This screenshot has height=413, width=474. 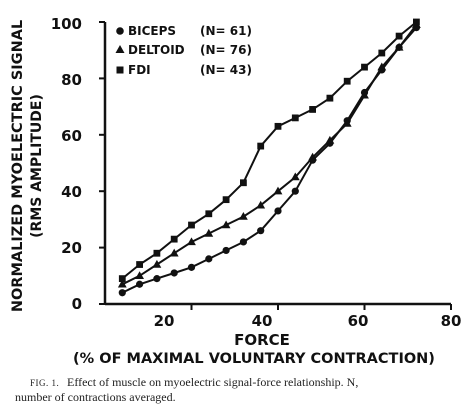 What do you see at coordinates (139, 70) in the screenshot?
I see `legend-label: FDI` at bounding box center [139, 70].